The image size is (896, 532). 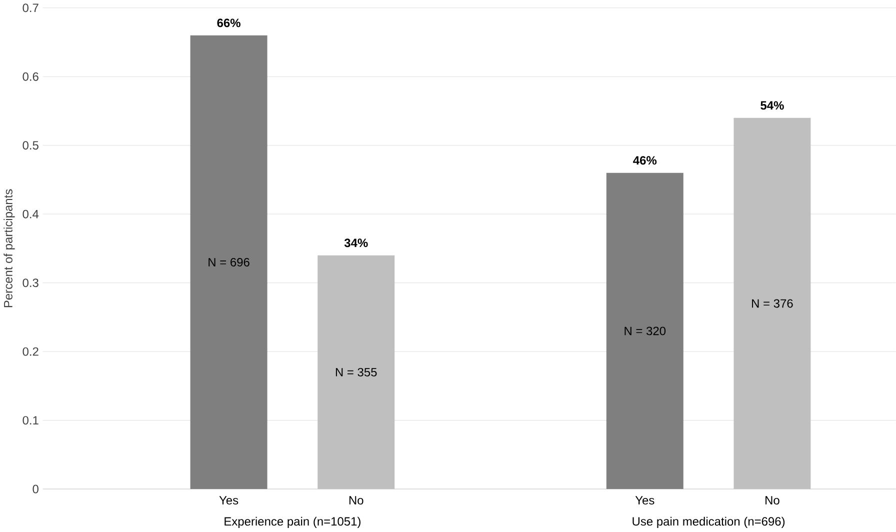 I want to click on y-axis-title: Percent of participants, so click(x=9, y=248).